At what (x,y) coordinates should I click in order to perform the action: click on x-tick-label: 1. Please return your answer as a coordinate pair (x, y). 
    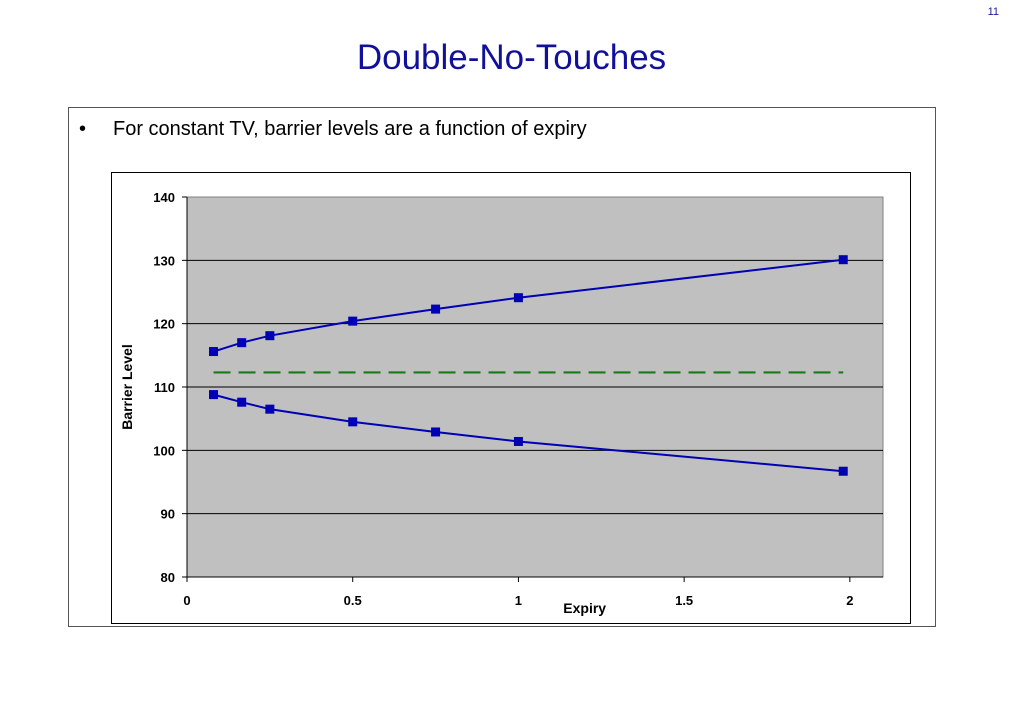
    Looking at the image, I should click on (518, 600).